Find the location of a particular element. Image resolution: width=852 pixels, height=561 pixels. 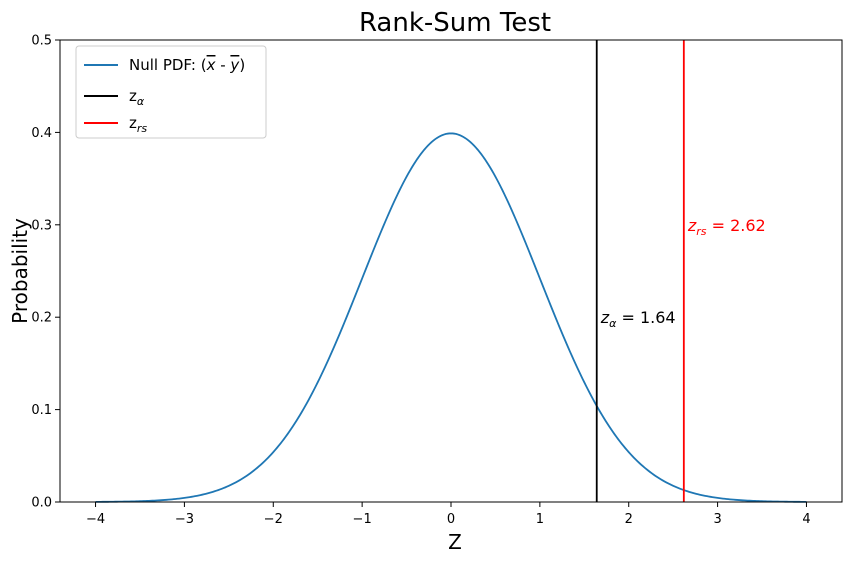

legend-label-null-pdf: Null PDF: (x - y) is located at coordinates (187, 65).